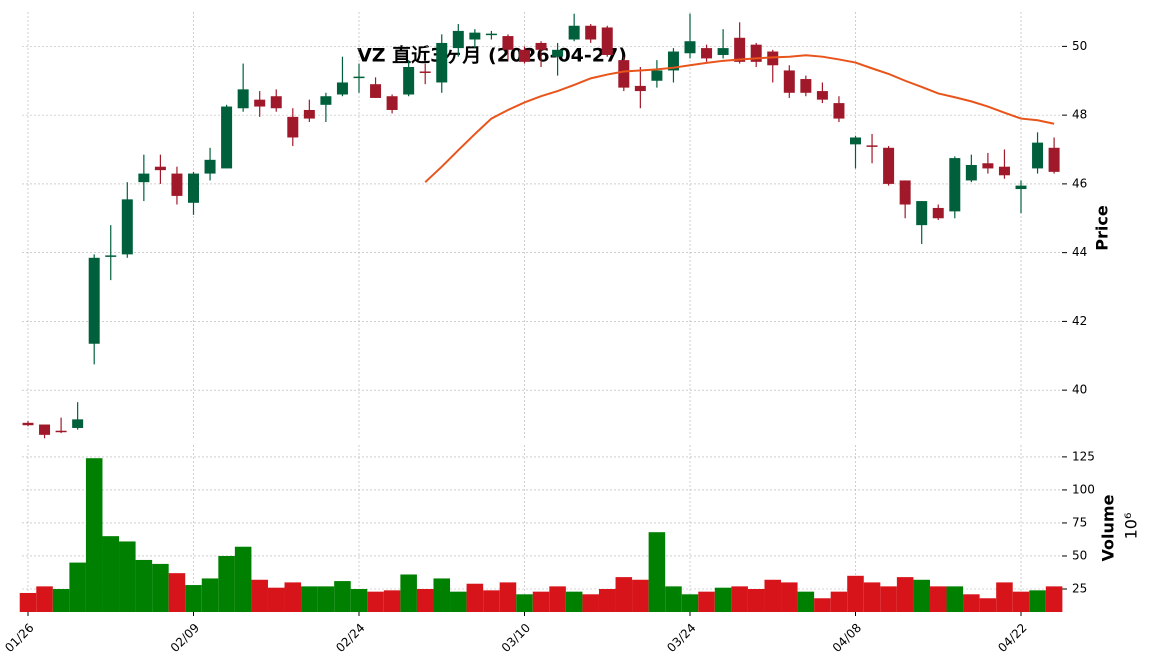 The width and height of the screenshot is (1152, 670). Describe the element at coordinates (1079, 115) in the screenshot. I see `y-tick-label: 48` at that location.